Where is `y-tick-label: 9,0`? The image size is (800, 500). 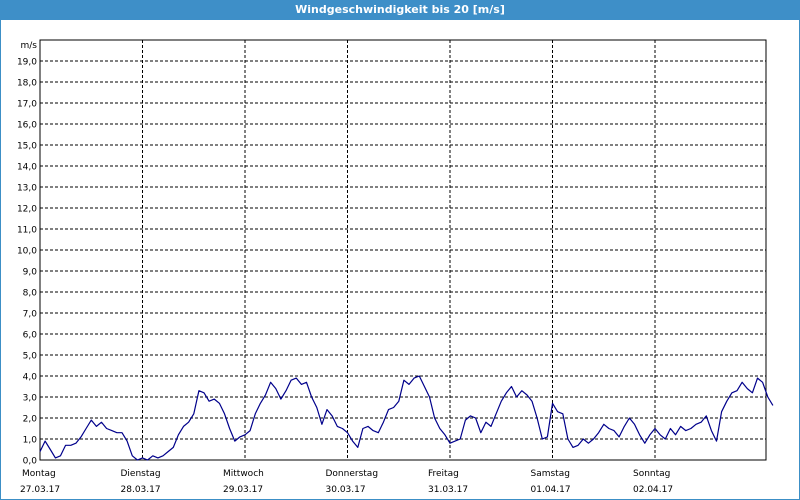
y-tick-label: 9,0 is located at coordinates (30, 273).